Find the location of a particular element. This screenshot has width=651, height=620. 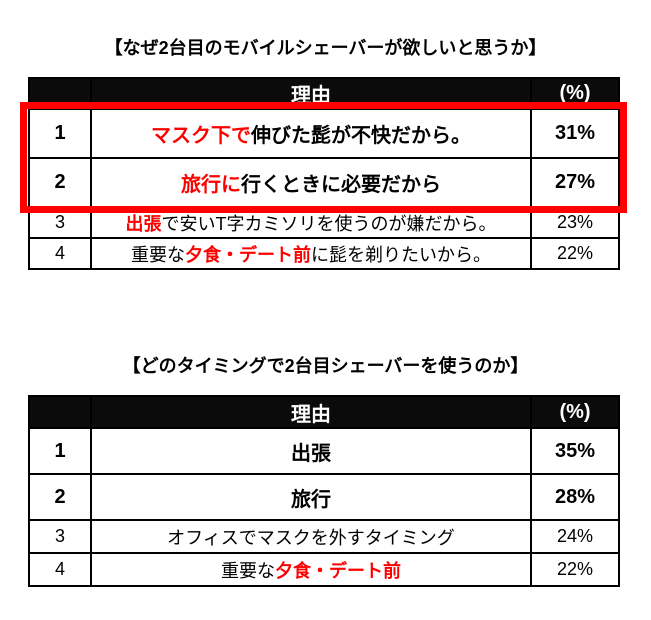

table-row-rank2: 2 旅行に行くときに必要だから 27% is located at coordinates (324, 182).